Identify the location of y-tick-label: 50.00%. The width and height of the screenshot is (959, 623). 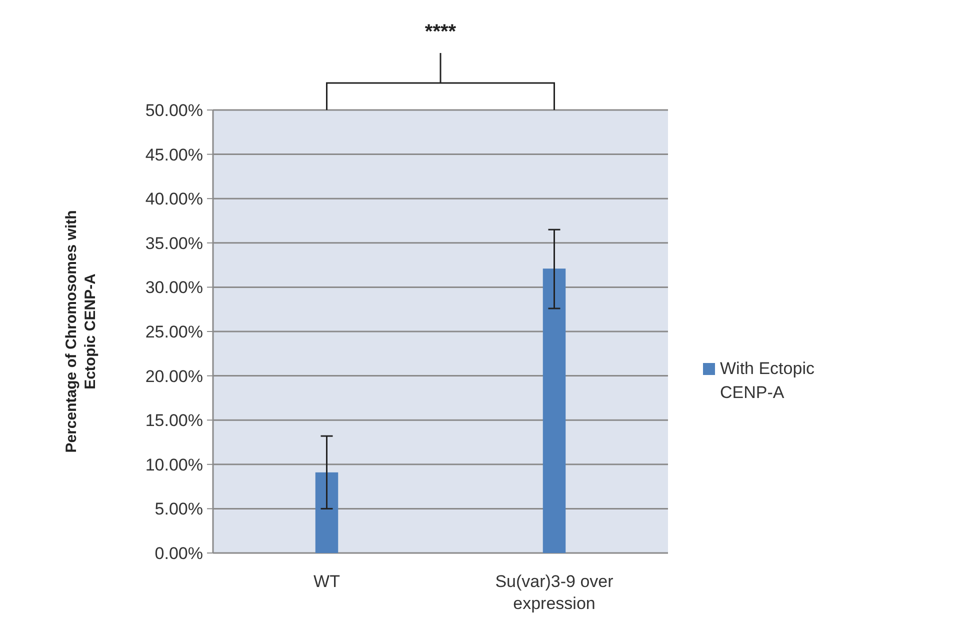
(174, 110).